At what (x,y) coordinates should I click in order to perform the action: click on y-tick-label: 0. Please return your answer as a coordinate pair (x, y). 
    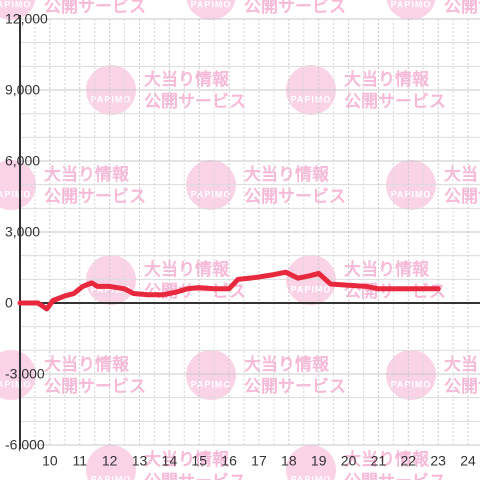
    Looking at the image, I should click on (9, 303).